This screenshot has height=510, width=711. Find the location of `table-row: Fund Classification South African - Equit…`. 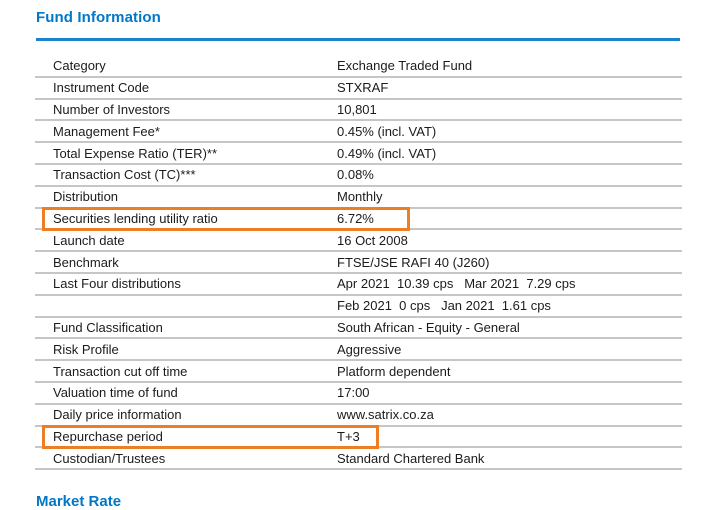

table-row: Fund Classification South African - Equit… is located at coordinates (358, 329).